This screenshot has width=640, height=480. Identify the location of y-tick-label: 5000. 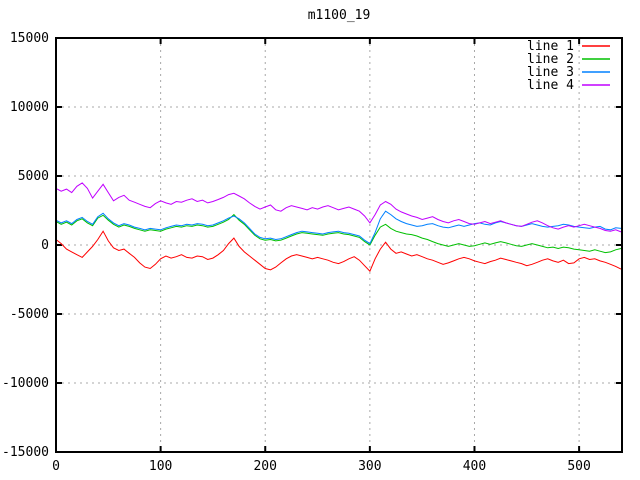
(33, 176).